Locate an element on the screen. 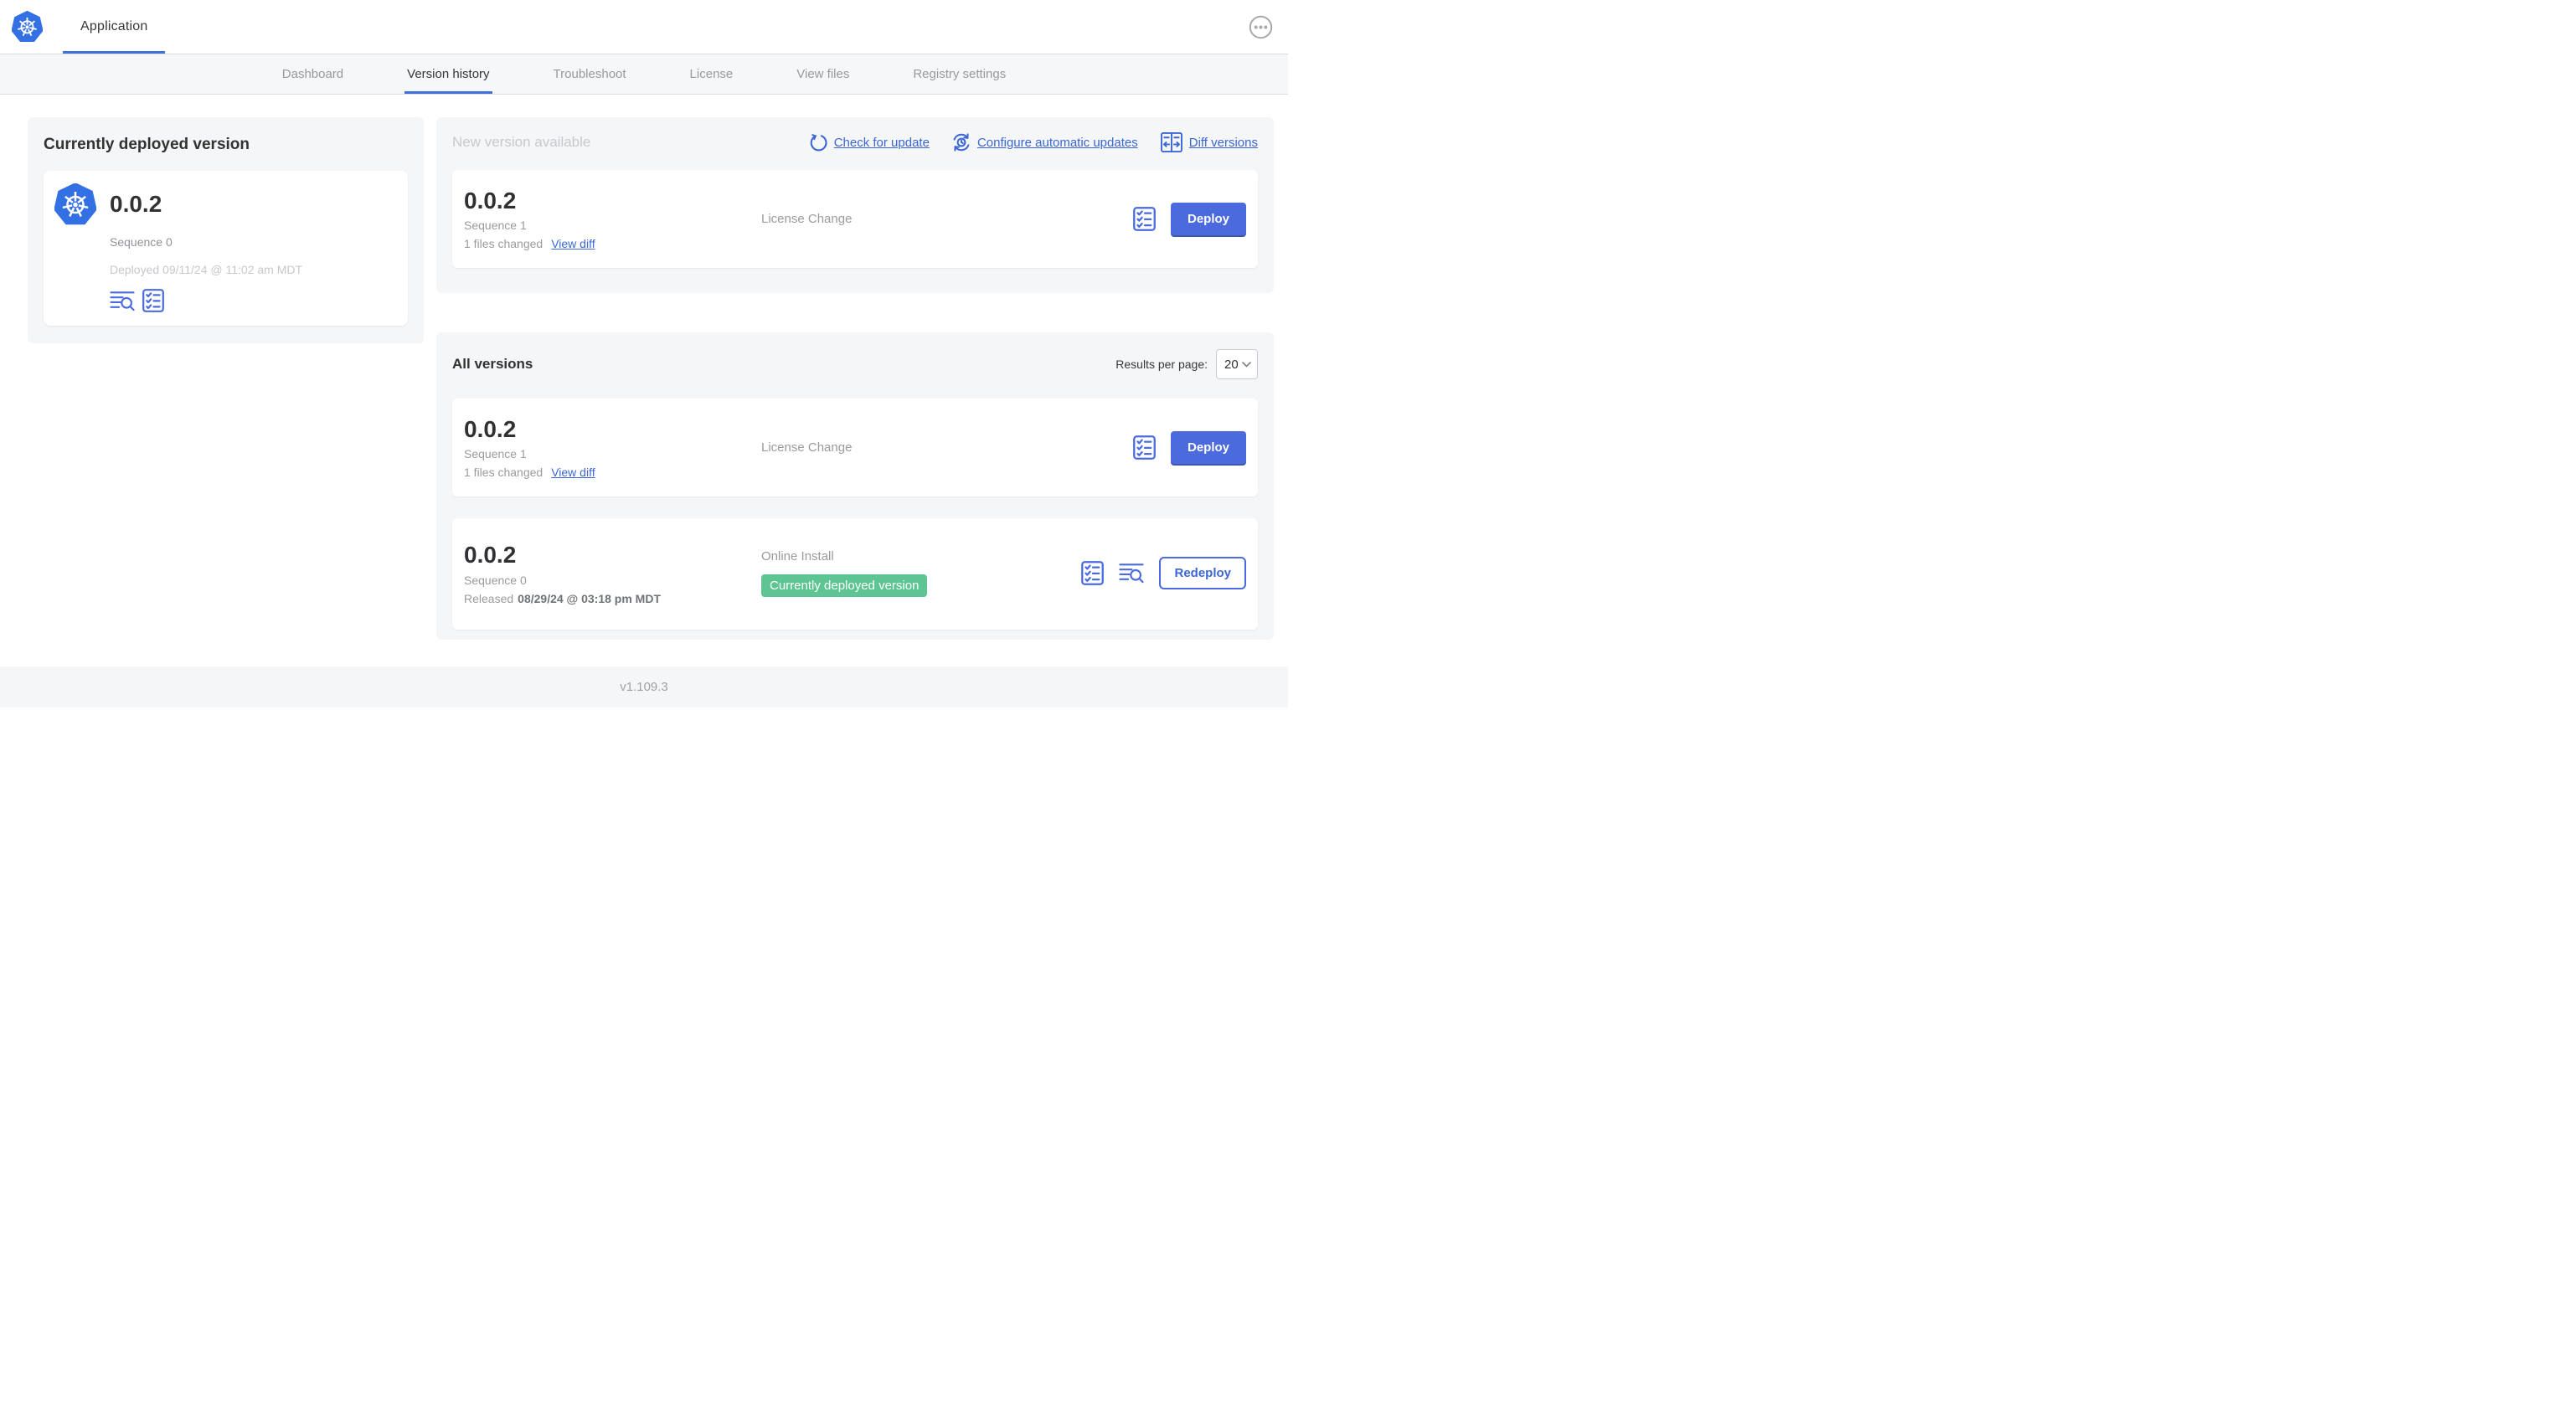  all-versions-title: All versions is located at coordinates (492, 364).